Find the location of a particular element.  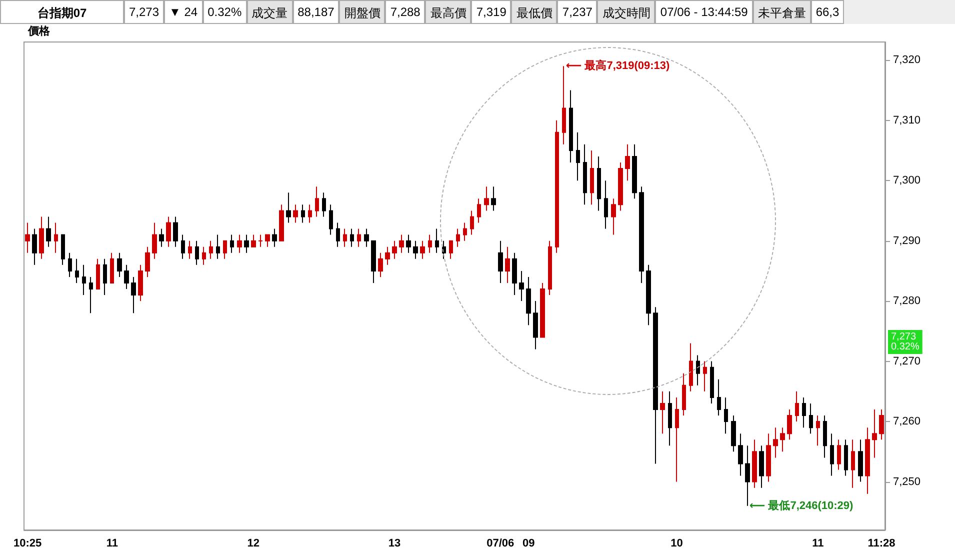

annotation: ⟵ 最高7,319(09:13) is located at coordinates (618, 65).